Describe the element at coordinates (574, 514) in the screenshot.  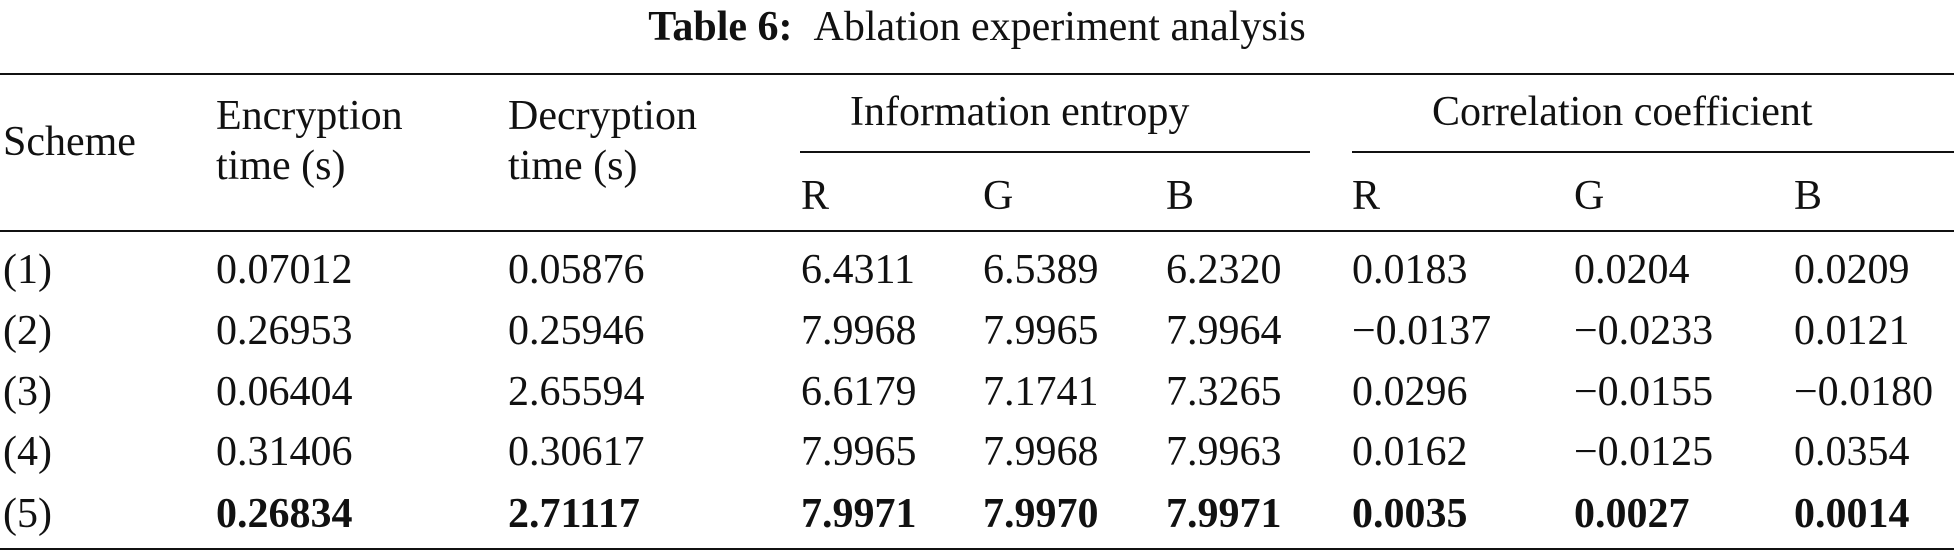
I see `row-5-decryption-time: 2.71117` at that location.